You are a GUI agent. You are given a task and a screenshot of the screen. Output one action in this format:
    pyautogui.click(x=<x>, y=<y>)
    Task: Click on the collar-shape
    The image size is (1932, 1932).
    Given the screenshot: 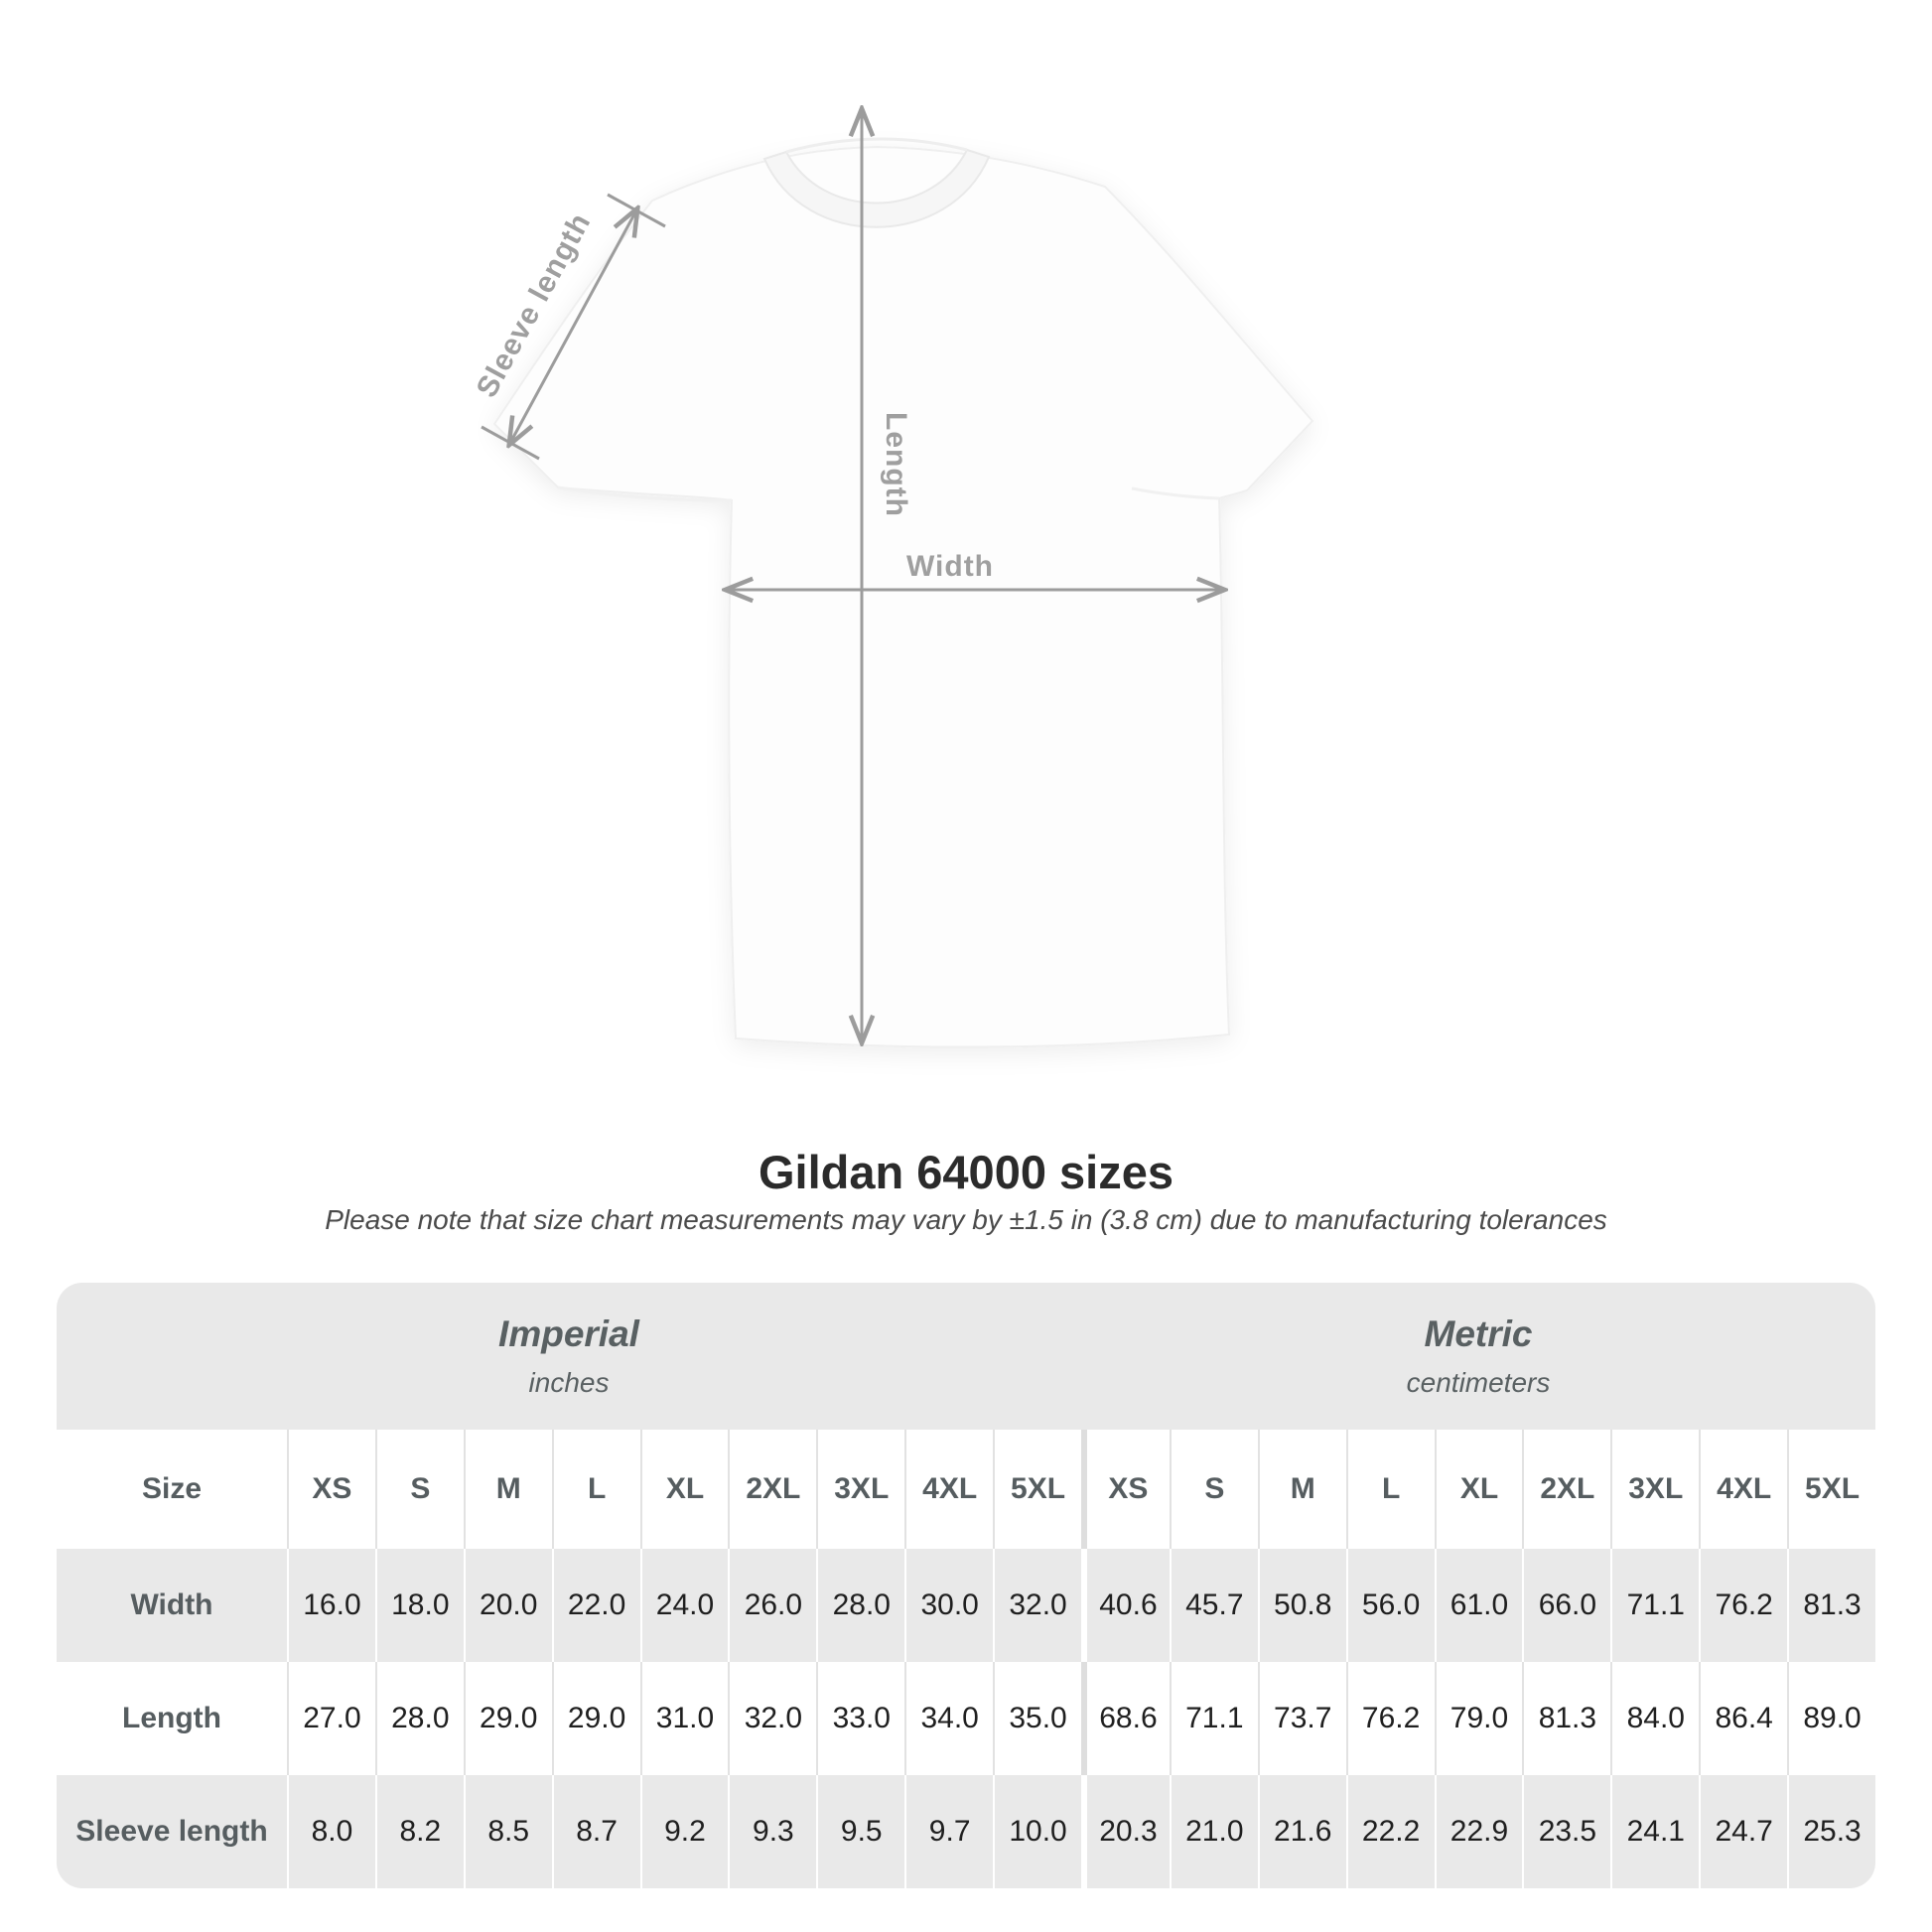 What is the action you would take?
    pyautogui.click(x=877, y=188)
    